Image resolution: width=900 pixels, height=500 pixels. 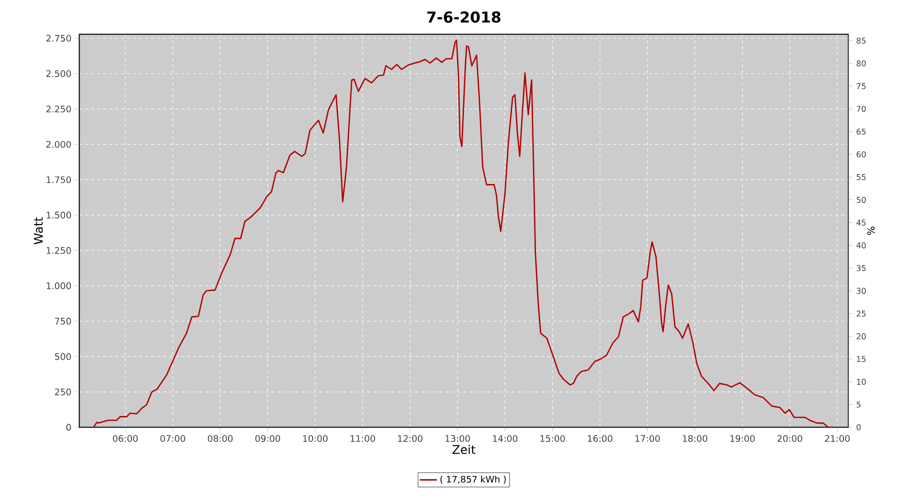 I want to click on y2-tick-label: 55, so click(x=861, y=177).